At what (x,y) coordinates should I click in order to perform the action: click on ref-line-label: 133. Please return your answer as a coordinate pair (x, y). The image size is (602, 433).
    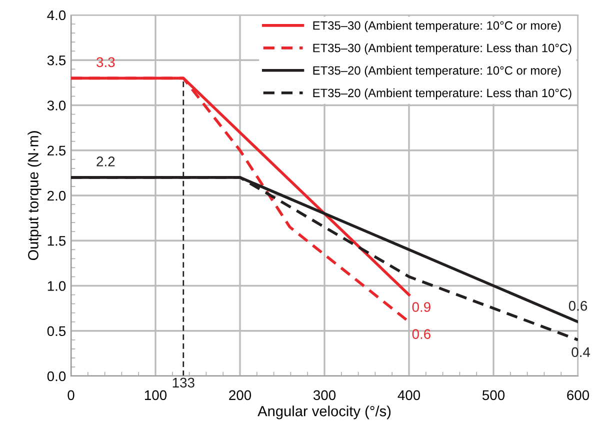
    Looking at the image, I should click on (183, 383).